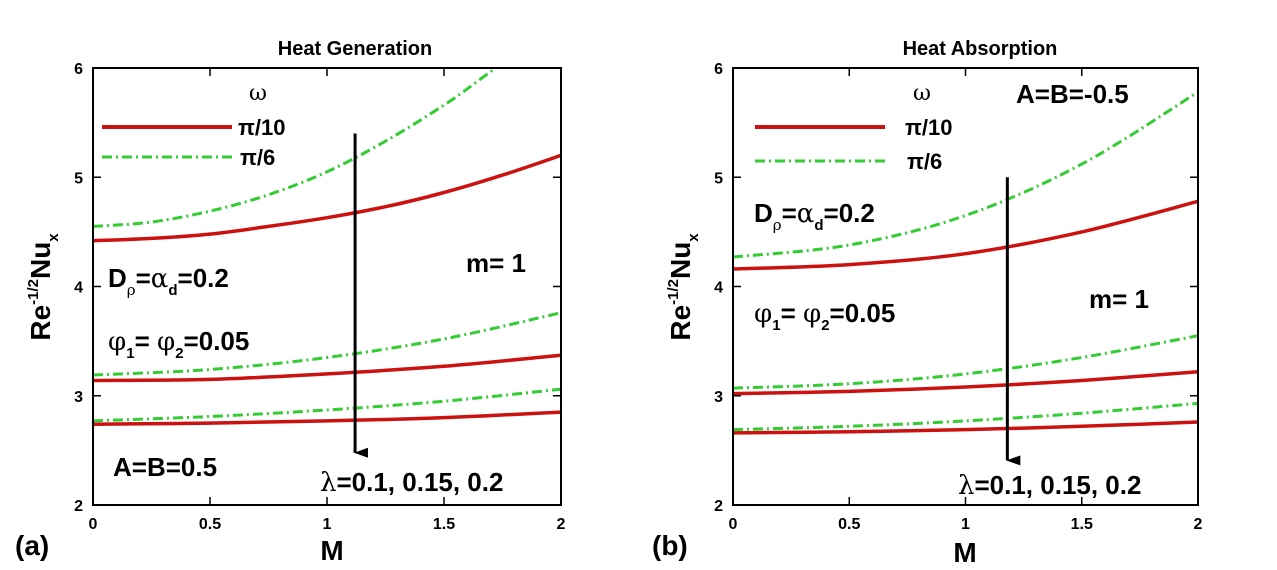 Image resolution: width=1277 pixels, height=570 pixels. I want to click on panel-a-legend-title: ω, so click(258, 93).